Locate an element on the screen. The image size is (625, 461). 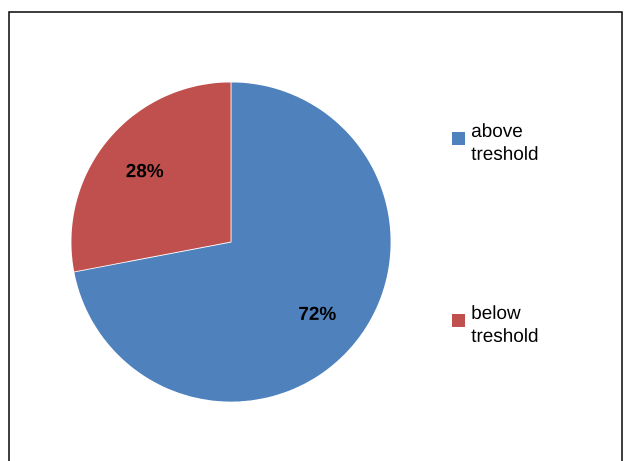
data-label: 72% is located at coordinates (317, 313).